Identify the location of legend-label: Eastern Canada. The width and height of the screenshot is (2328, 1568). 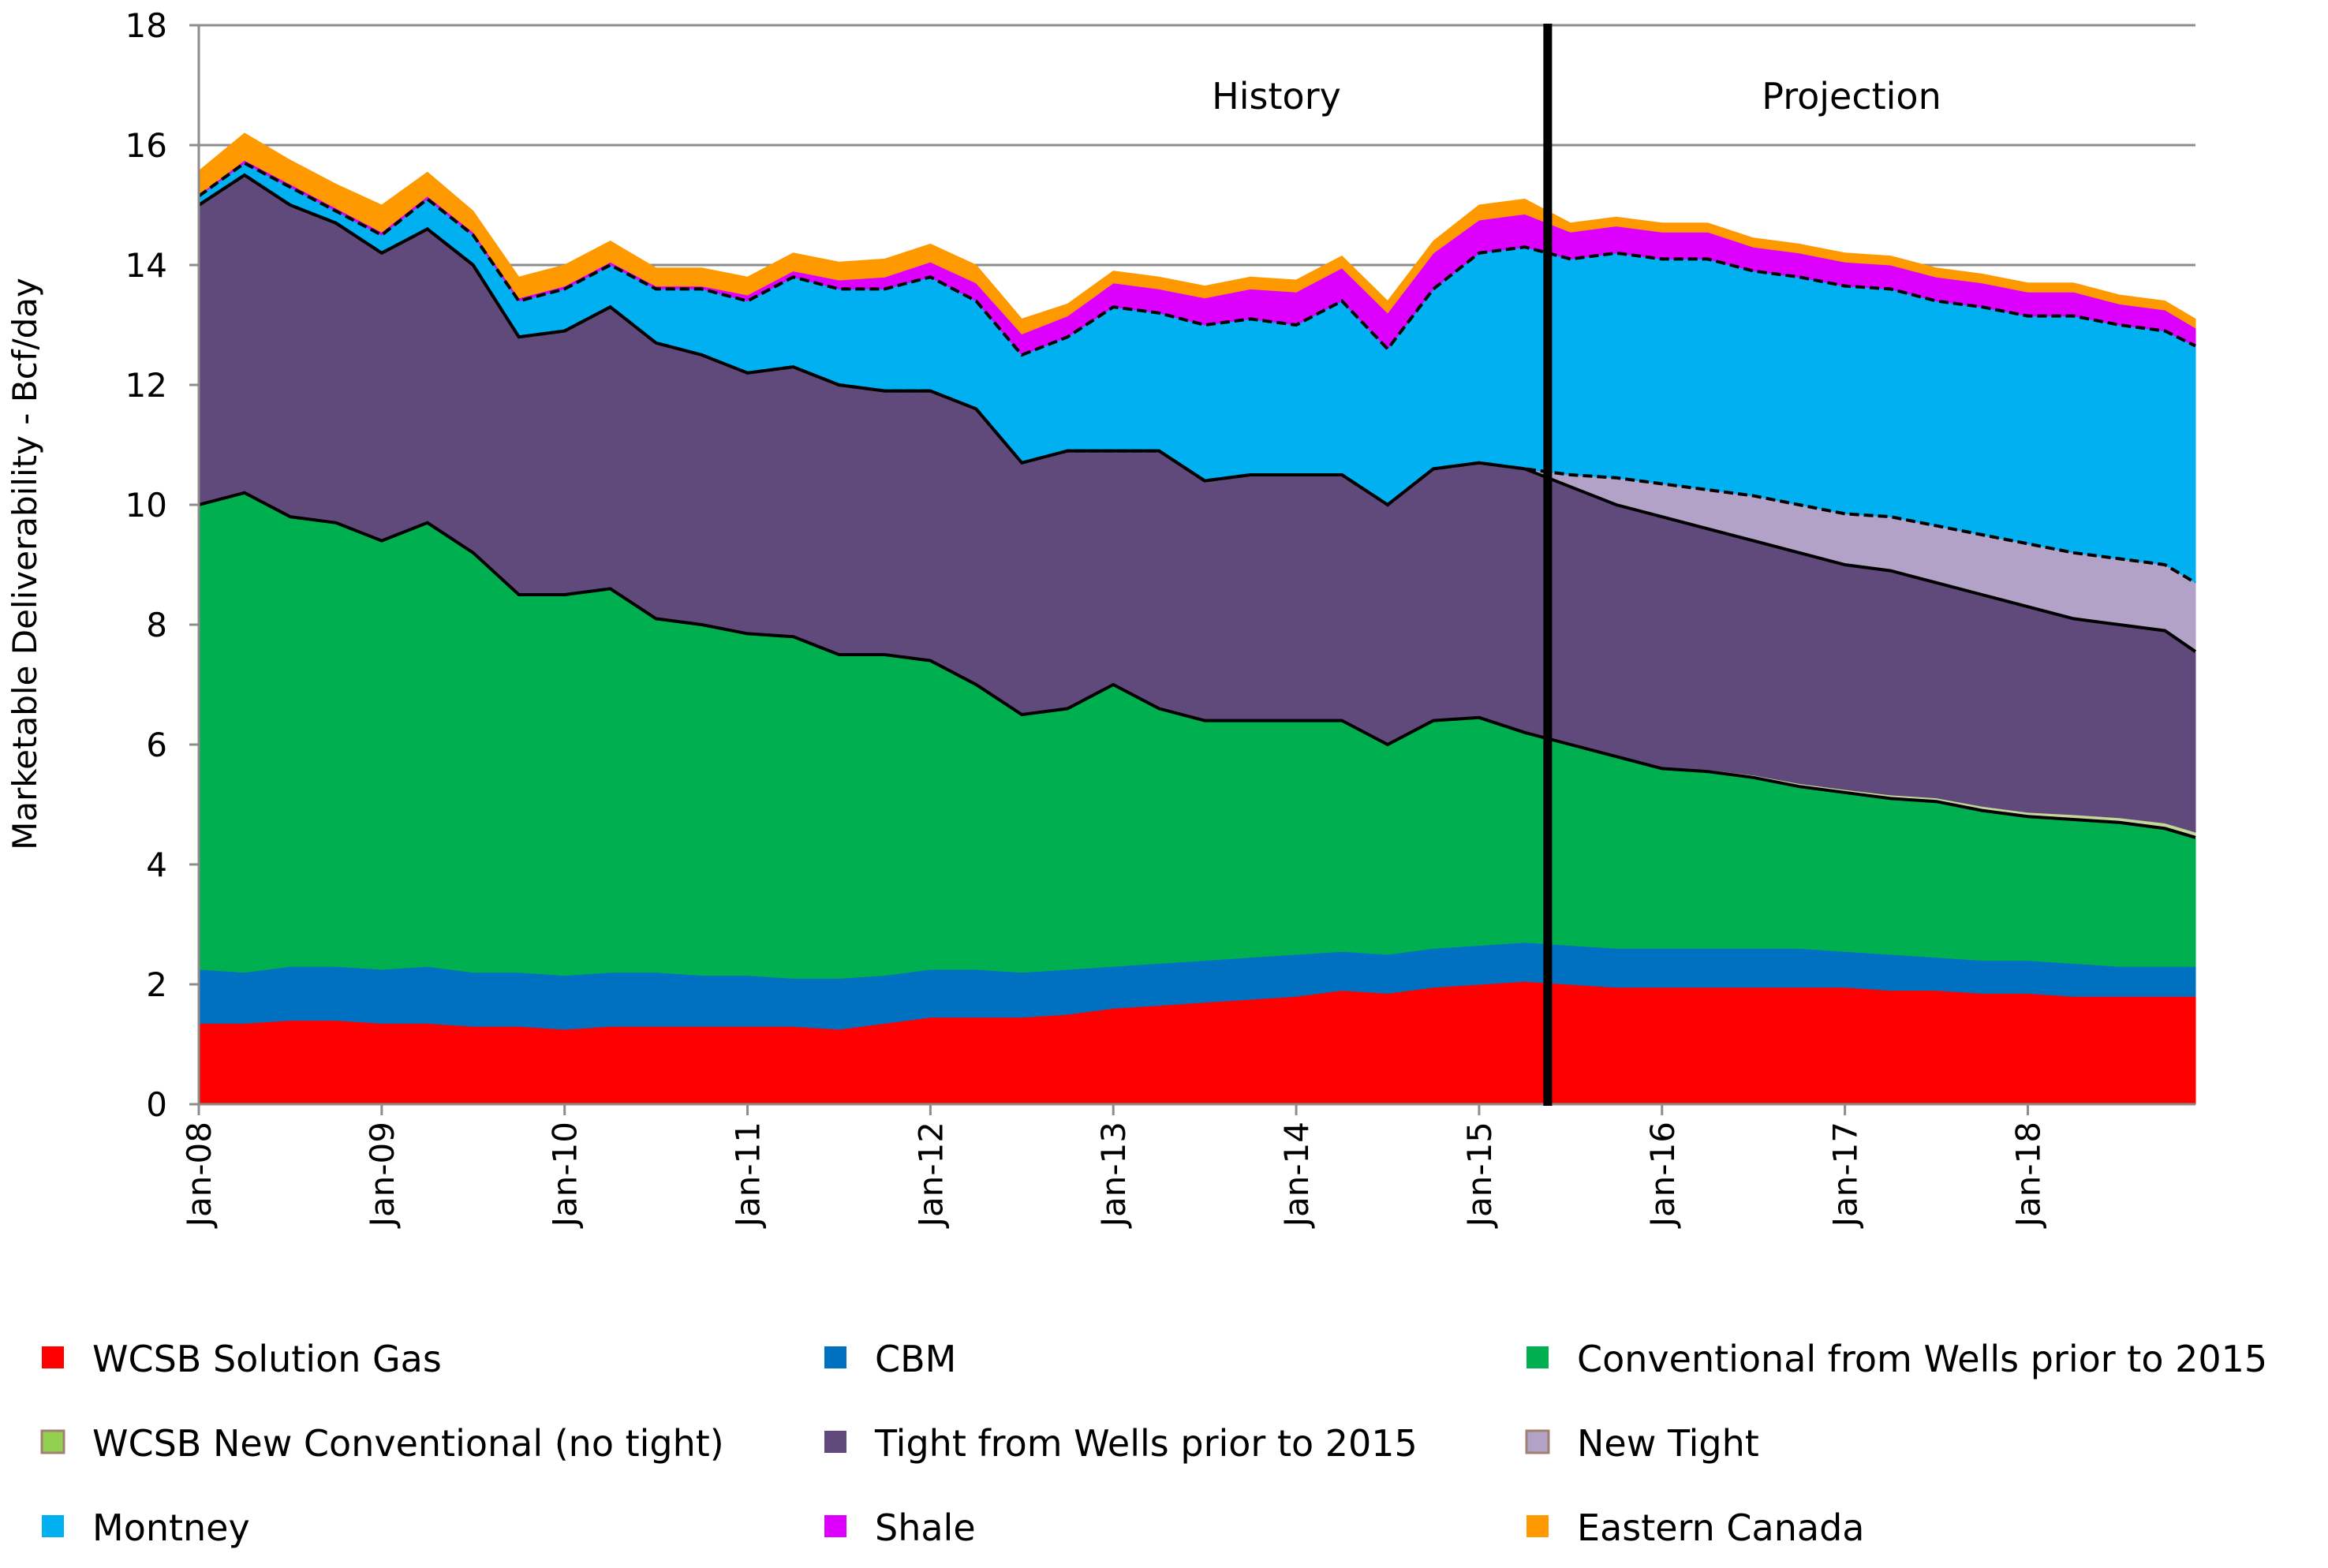
(1720, 1527).